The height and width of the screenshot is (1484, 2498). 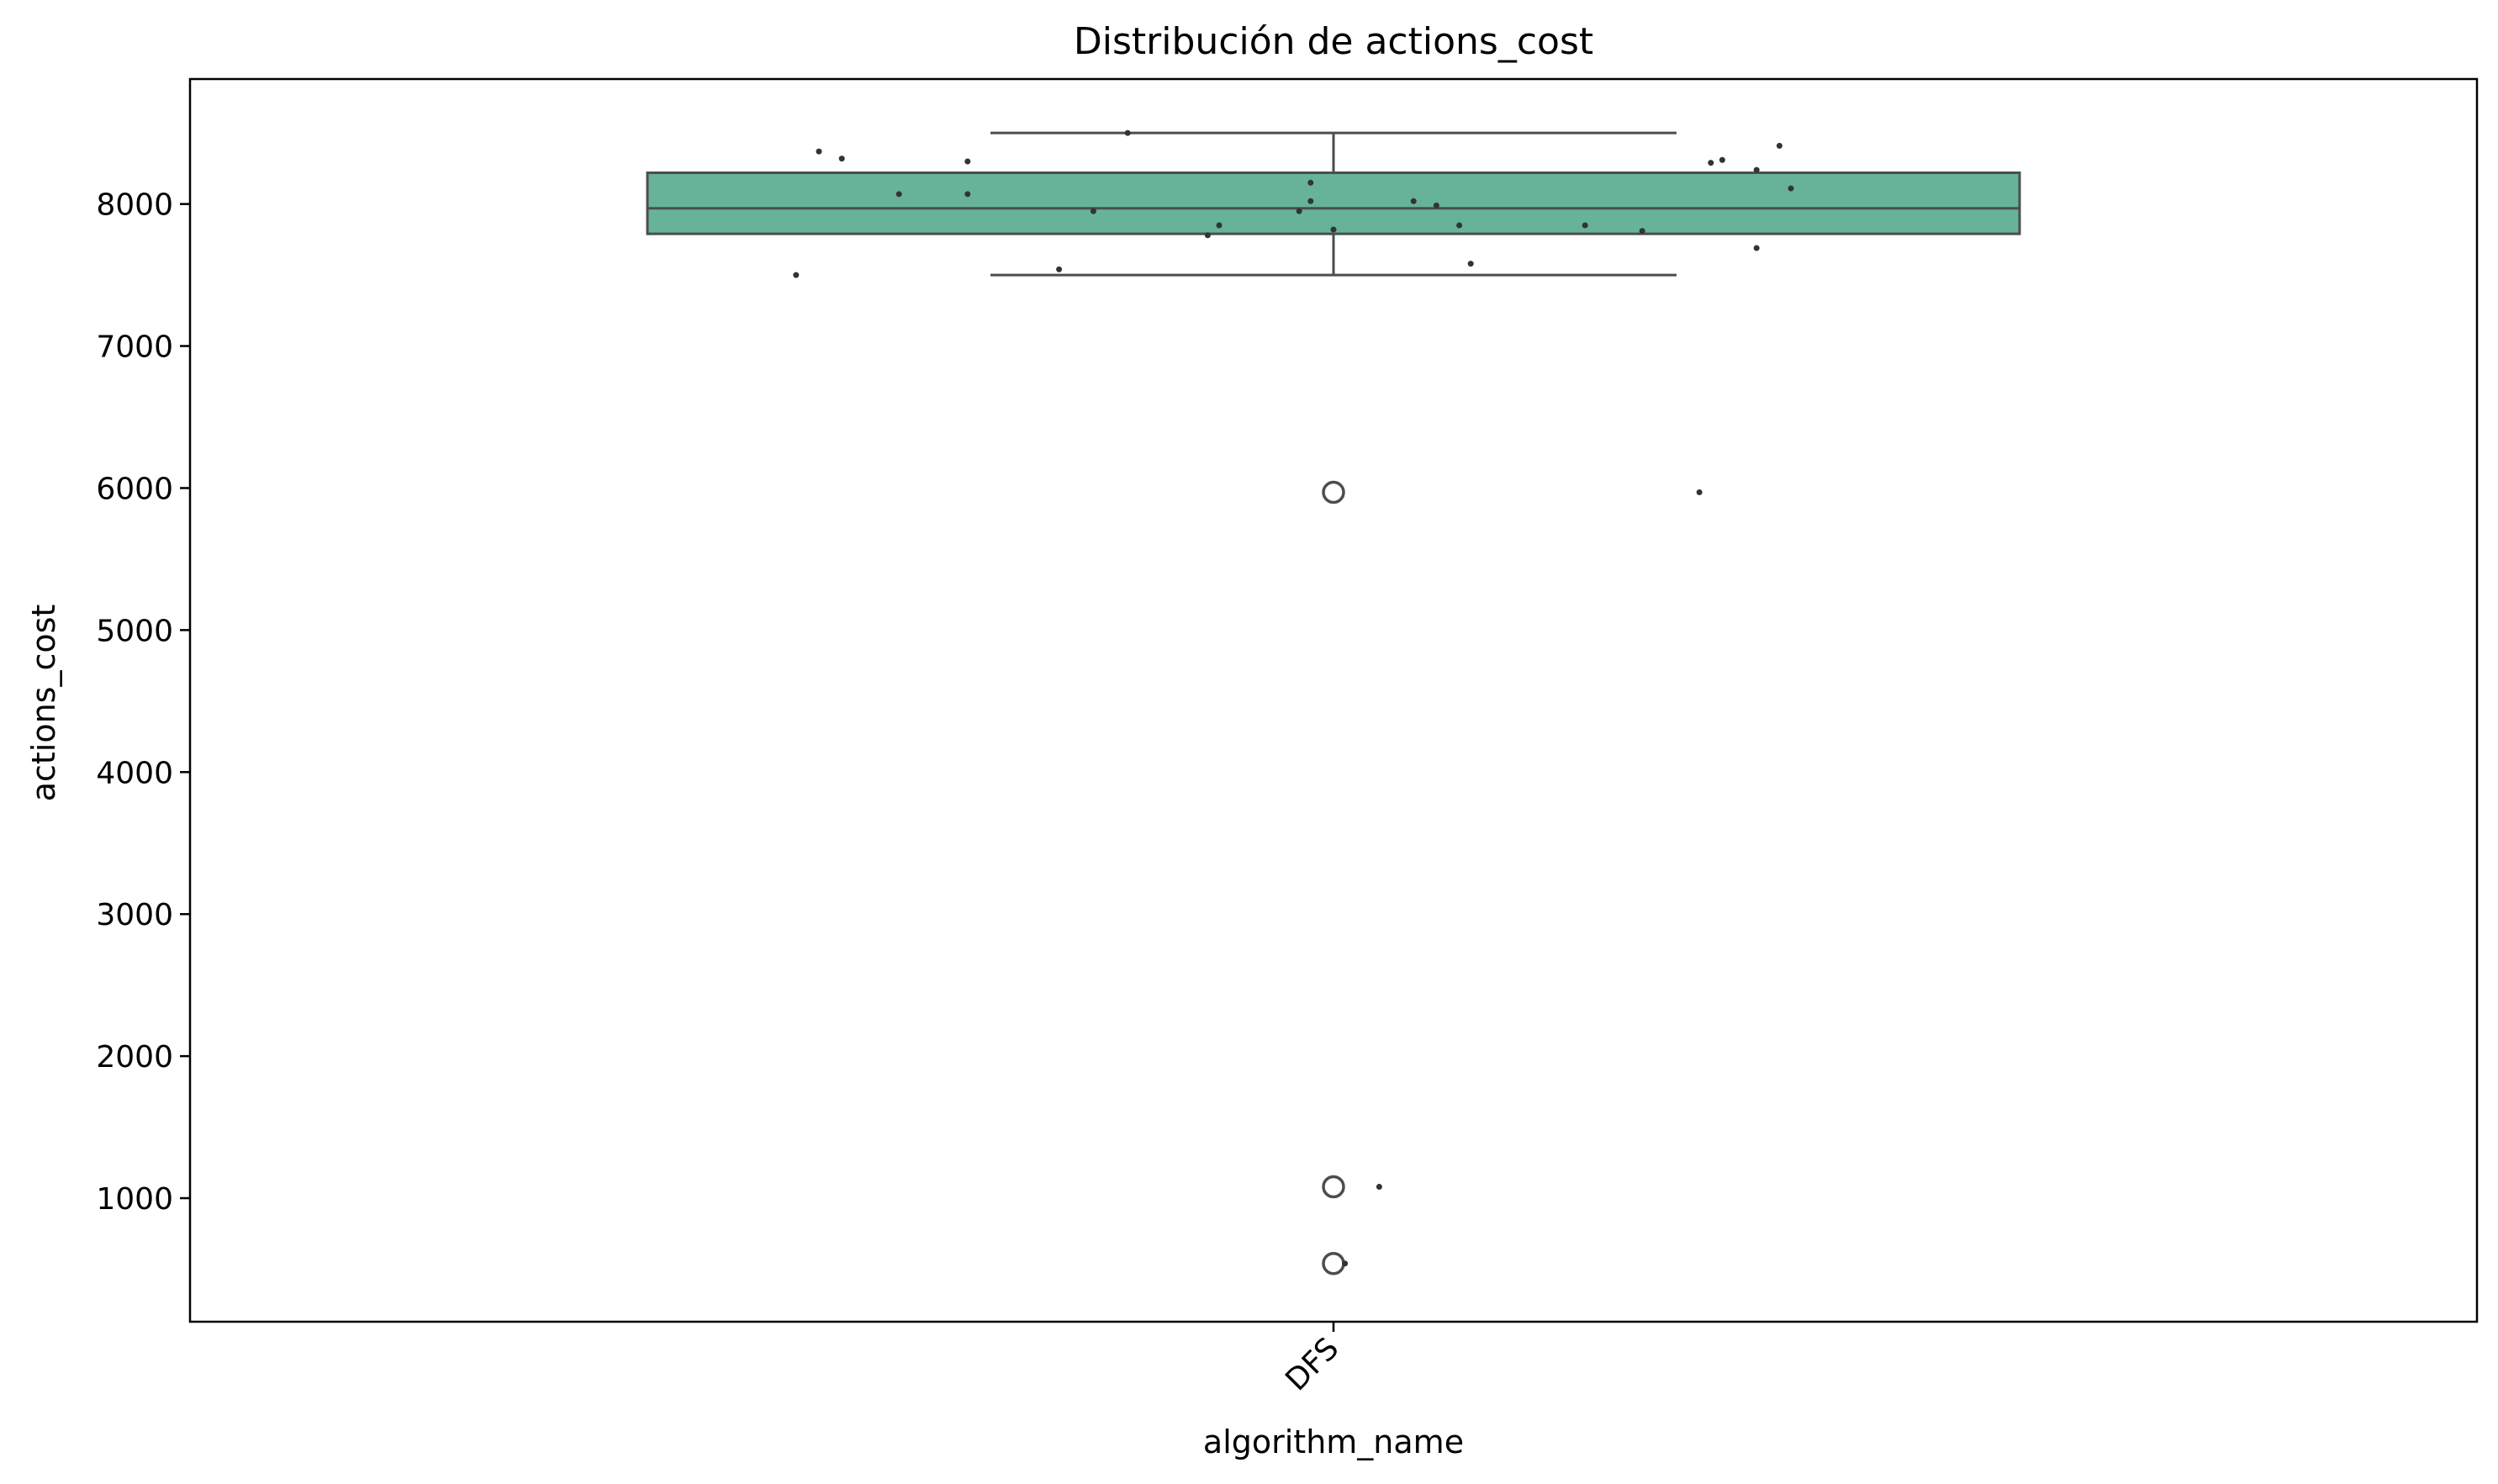 What do you see at coordinates (134, 347) in the screenshot?
I see `y-tick-label: 7000` at bounding box center [134, 347].